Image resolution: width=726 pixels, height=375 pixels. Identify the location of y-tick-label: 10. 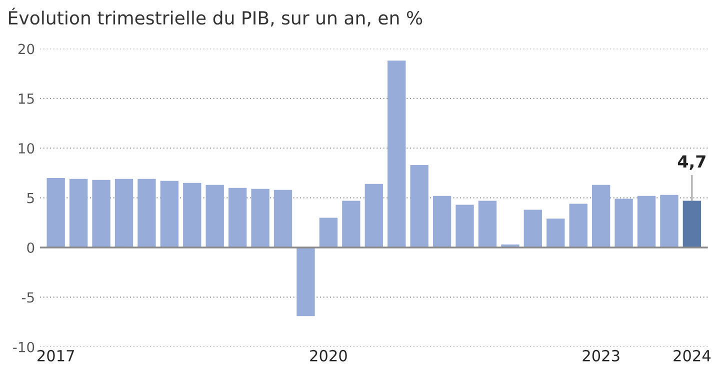
(26, 148).